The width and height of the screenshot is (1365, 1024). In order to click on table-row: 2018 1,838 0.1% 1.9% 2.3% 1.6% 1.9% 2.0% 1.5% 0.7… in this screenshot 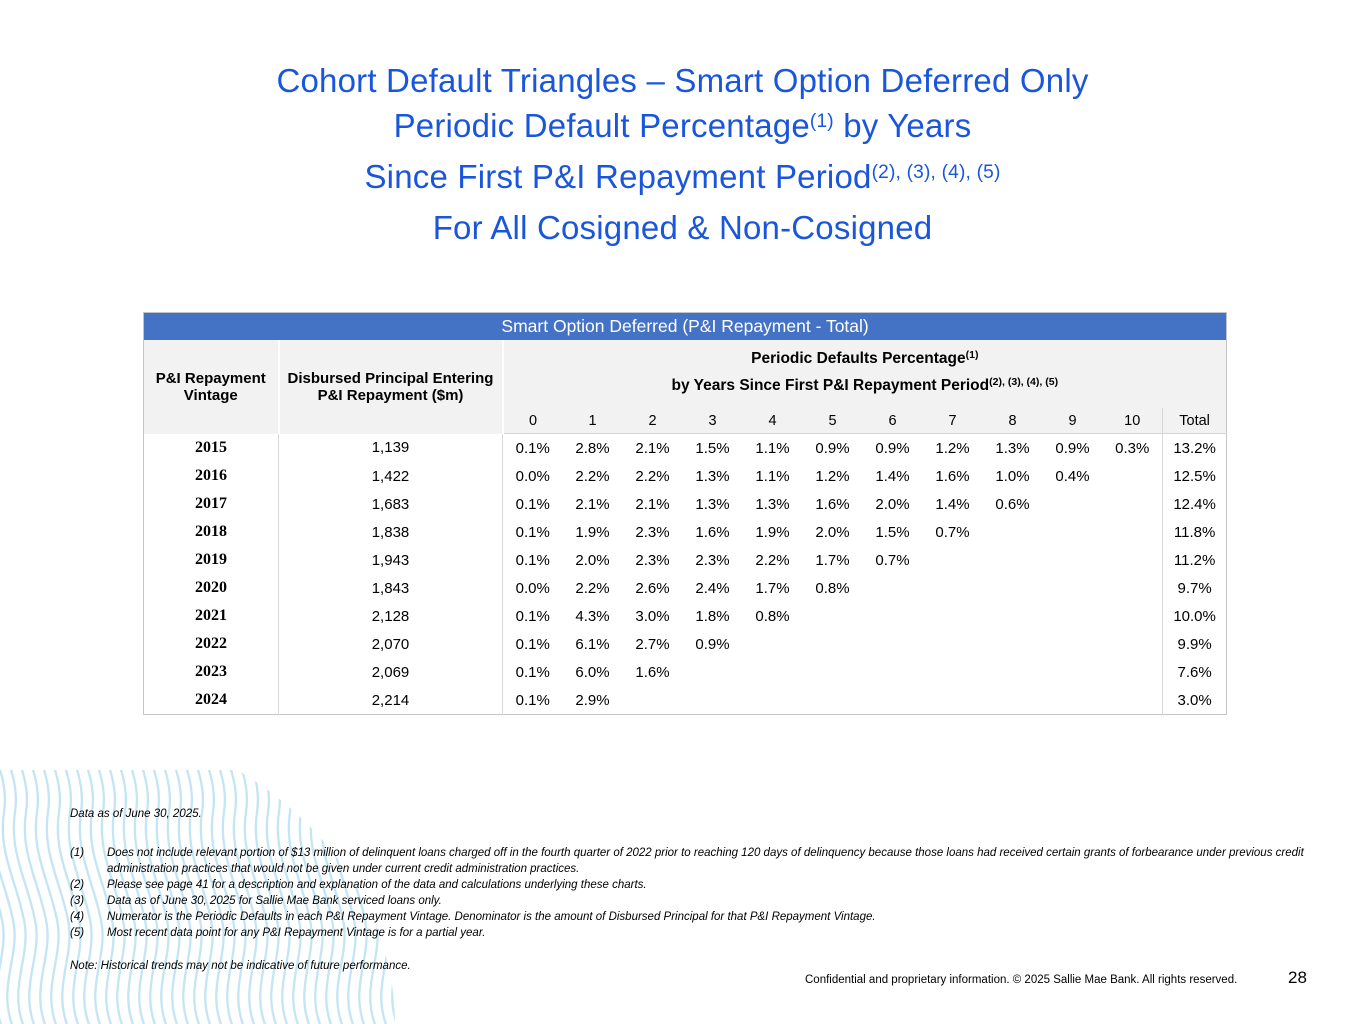, I will do `click(685, 532)`.